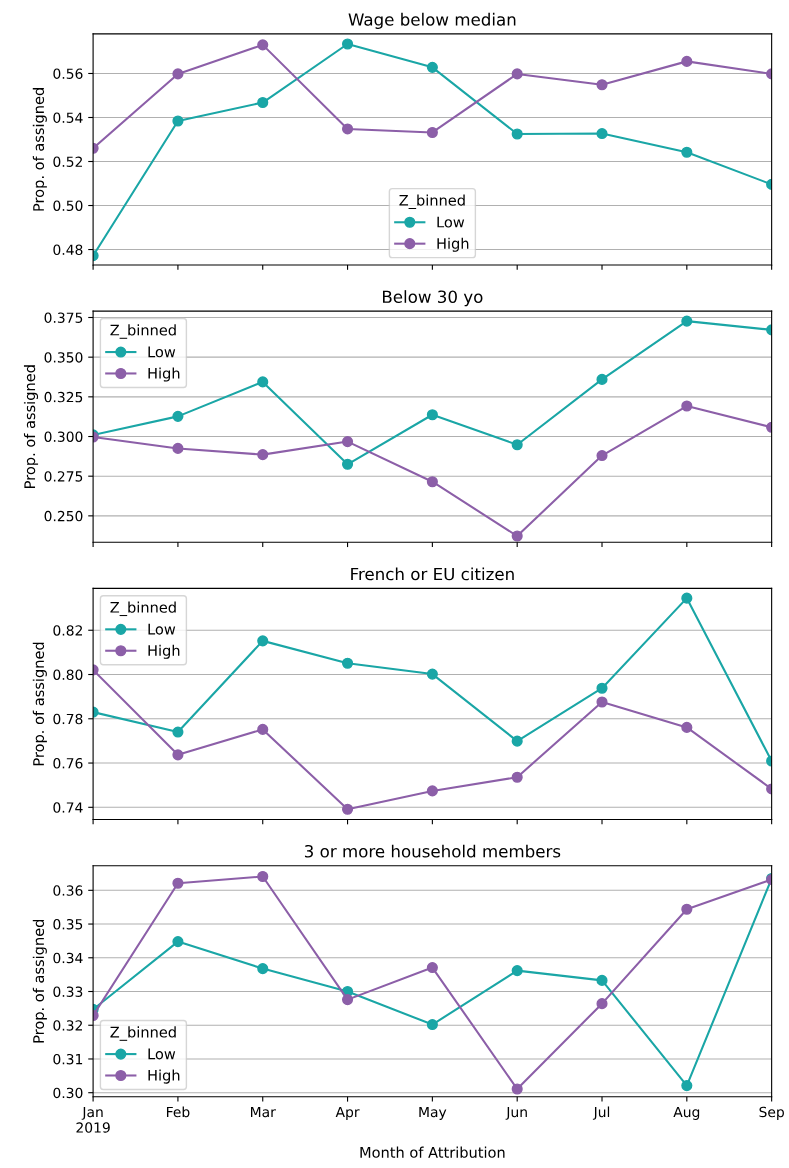 The width and height of the screenshot is (789, 1168). What do you see at coordinates (68, 719) in the screenshot?
I see `y-tick-label: 0.78` at bounding box center [68, 719].